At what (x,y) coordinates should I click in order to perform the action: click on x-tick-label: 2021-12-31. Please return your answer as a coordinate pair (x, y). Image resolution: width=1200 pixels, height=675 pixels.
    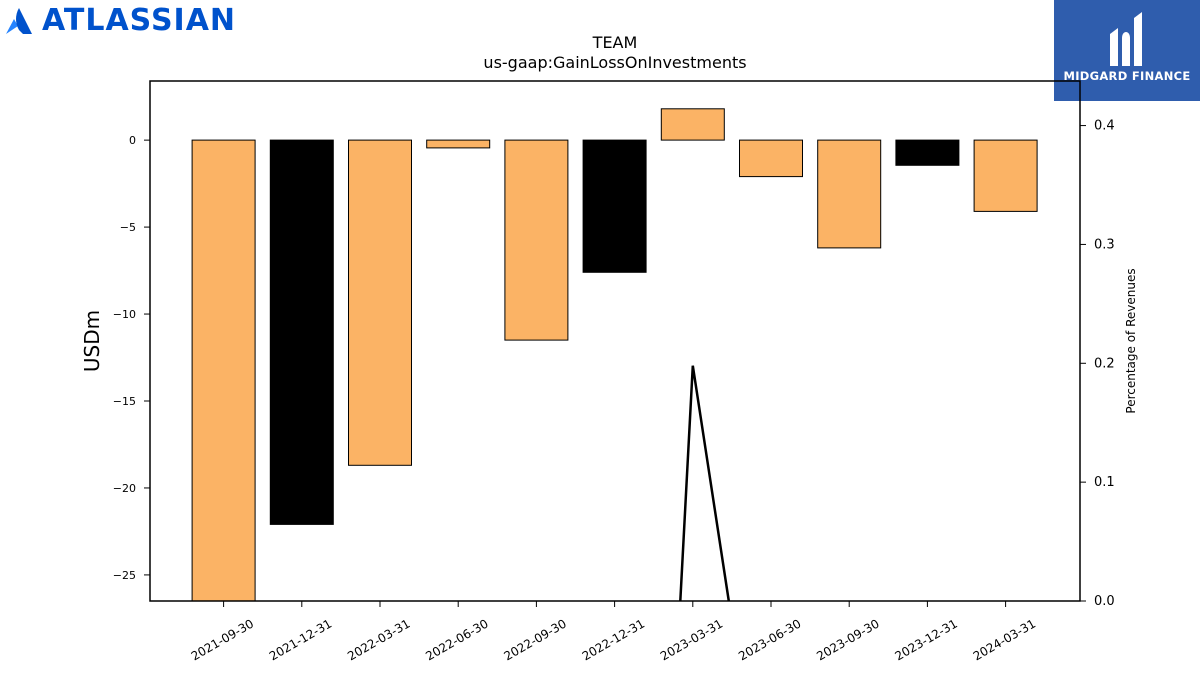
    Looking at the image, I should click on (300, 639).